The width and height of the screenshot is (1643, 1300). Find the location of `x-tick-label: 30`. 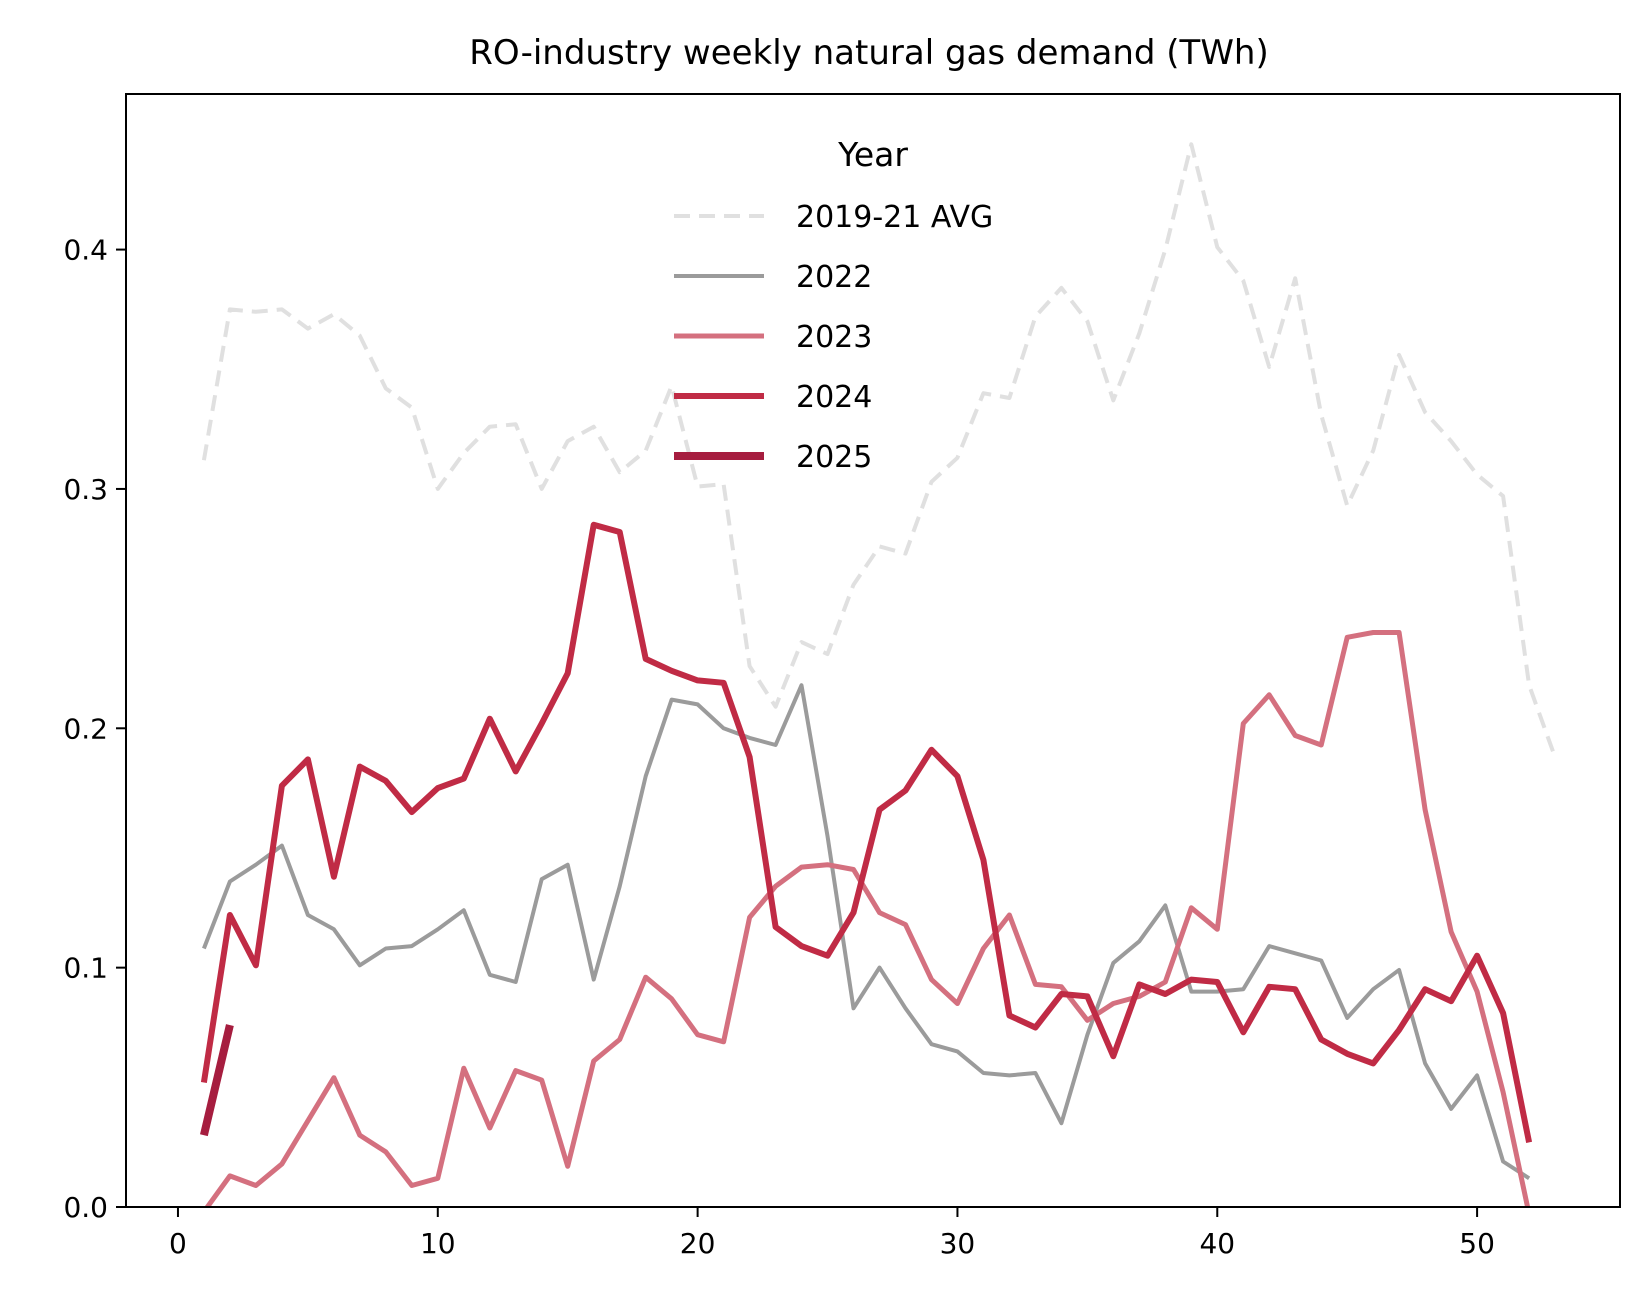

x-tick-label: 30 is located at coordinates (958, 1243).